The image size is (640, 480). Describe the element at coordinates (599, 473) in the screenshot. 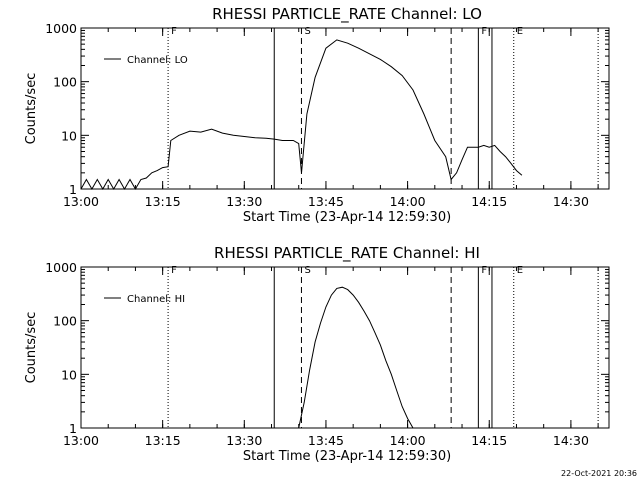

I see `generation-timestamp: 22-Oct-2021 20:36` at that location.